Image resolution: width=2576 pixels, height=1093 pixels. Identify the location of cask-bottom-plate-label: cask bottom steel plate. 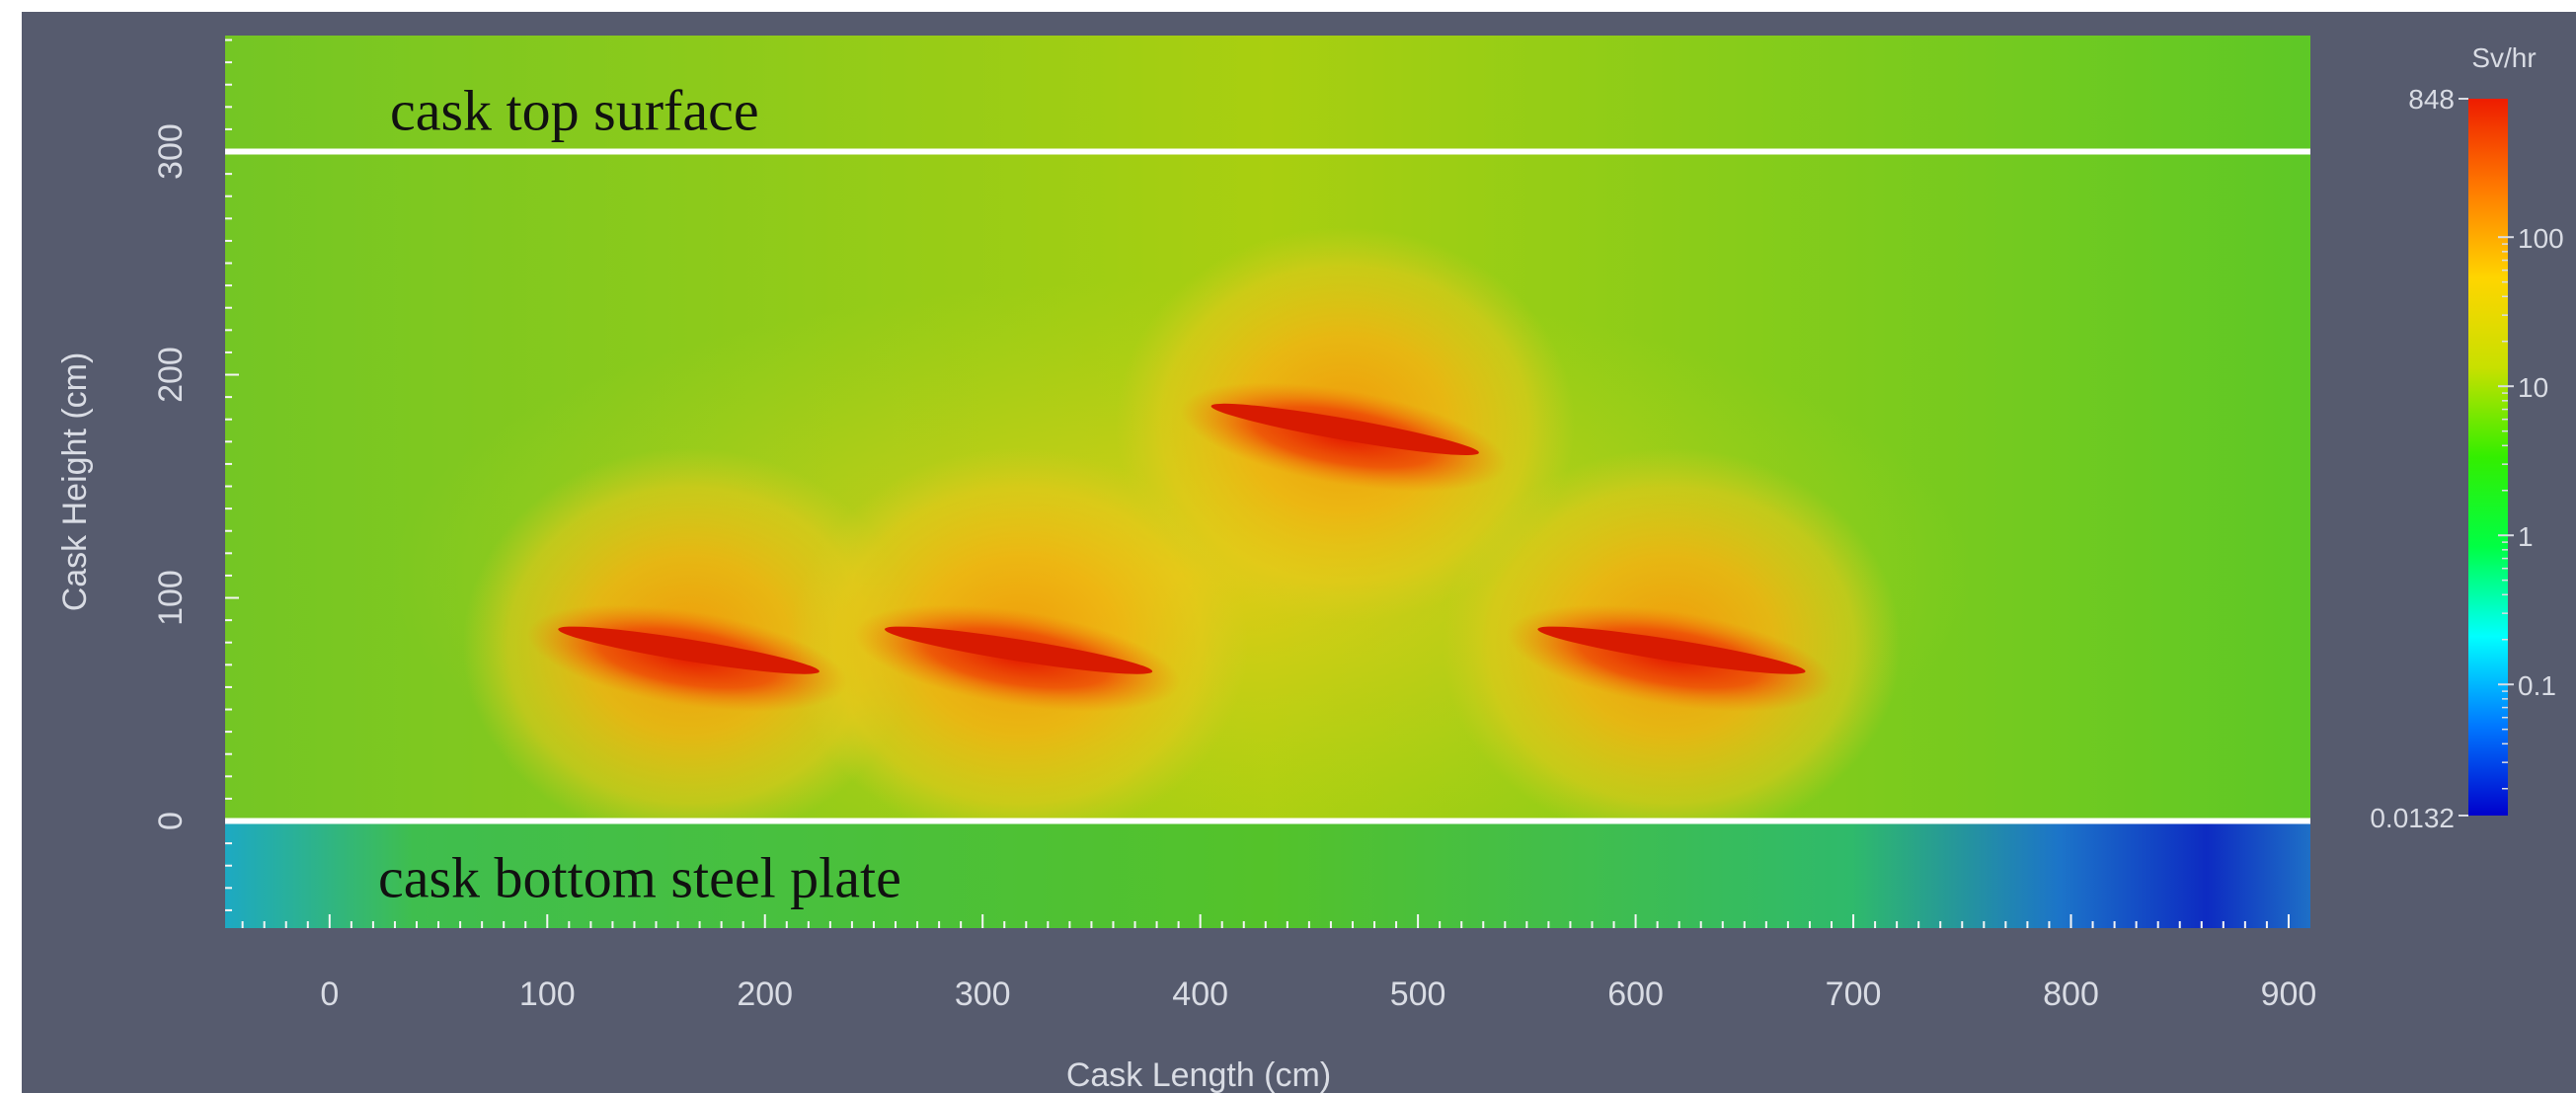
(639, 878).